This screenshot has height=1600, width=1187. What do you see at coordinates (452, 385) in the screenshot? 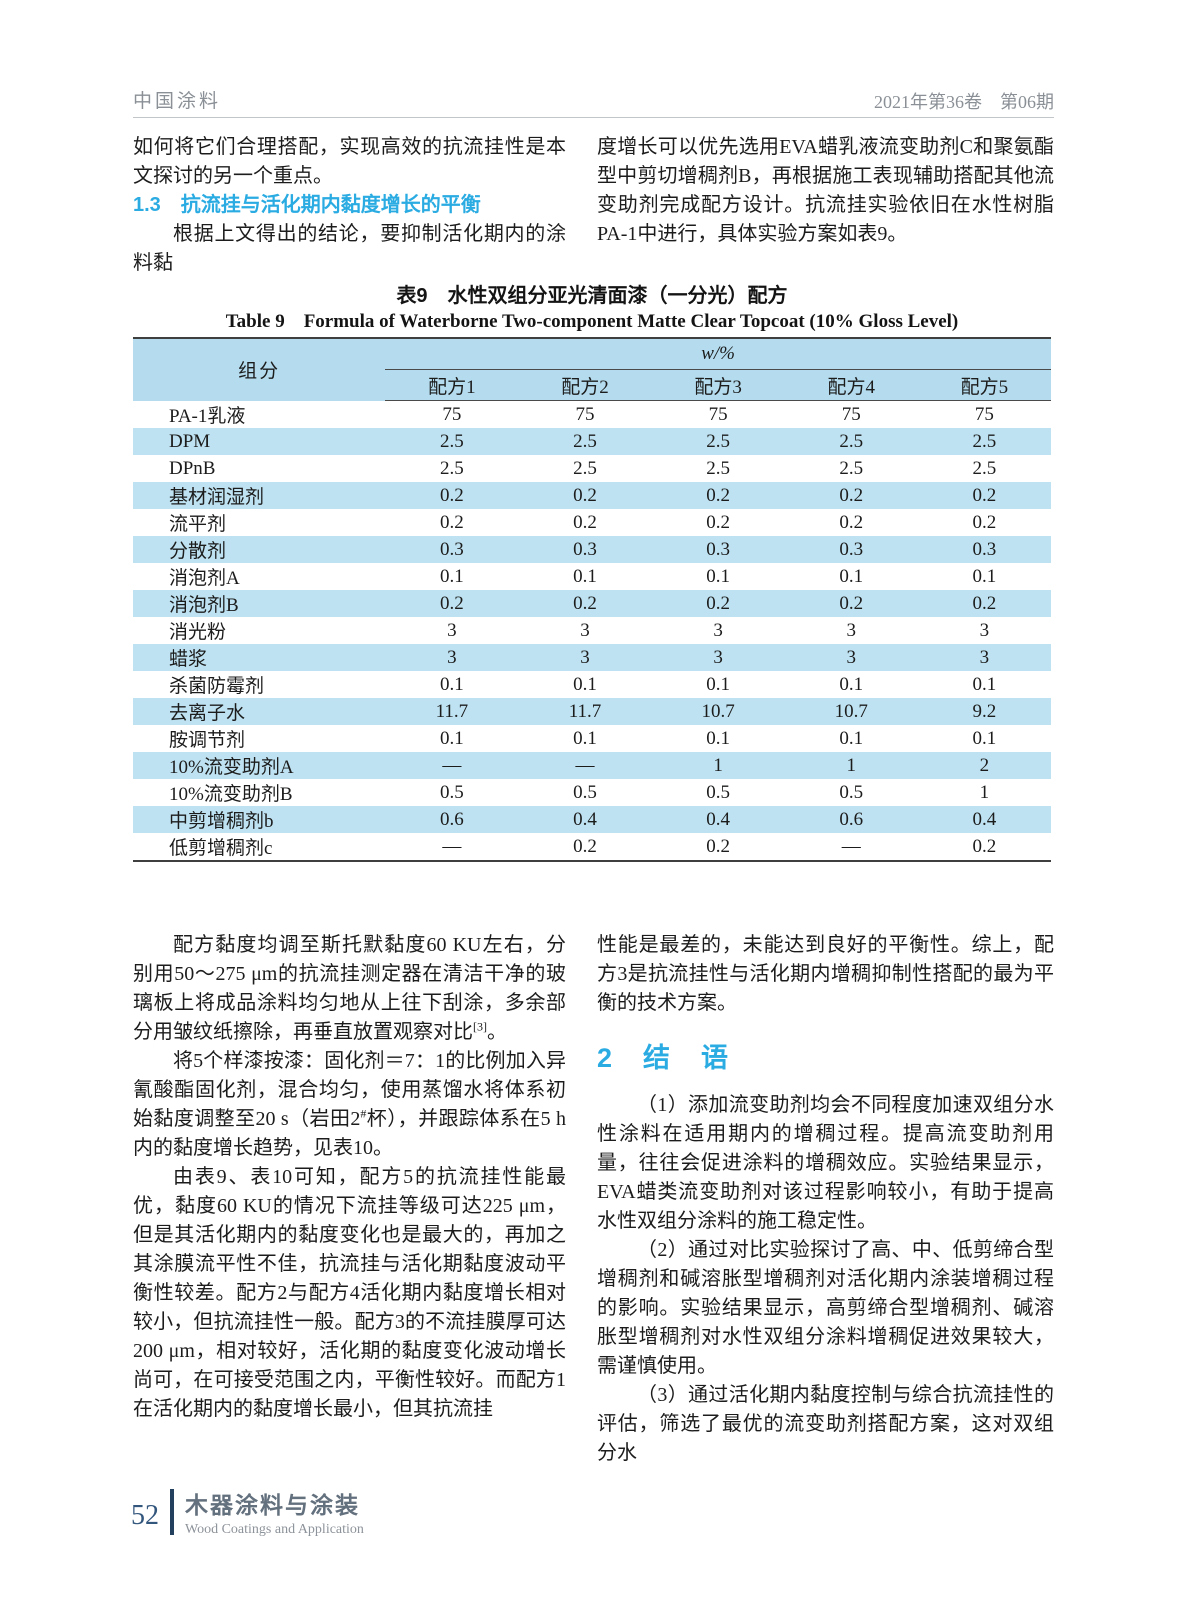
I see `column-header-formula-1: 配方1` at bounding box center [452, 385].